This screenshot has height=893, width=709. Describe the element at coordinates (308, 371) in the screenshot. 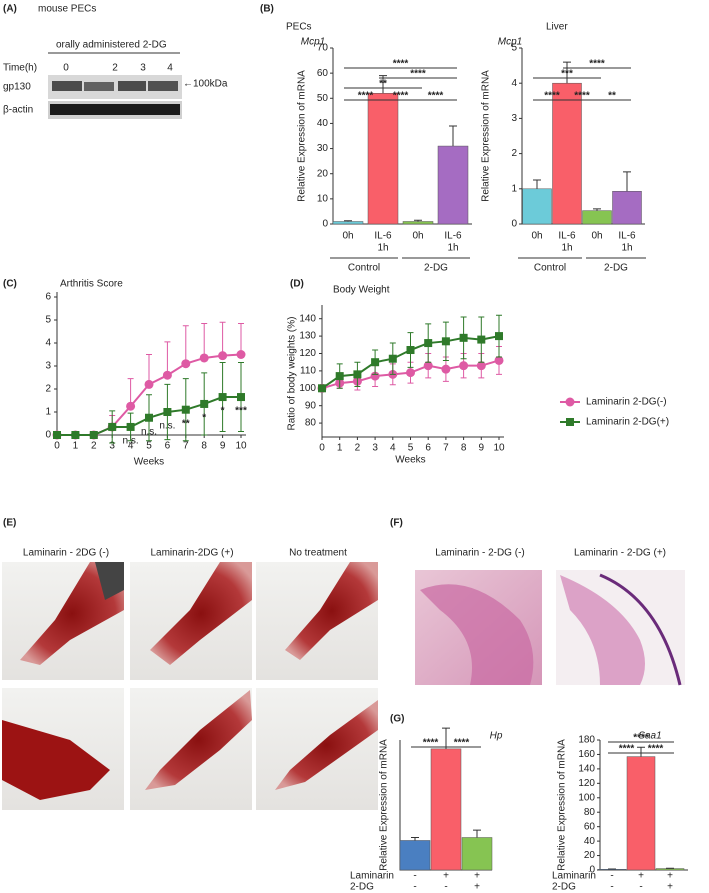

I see `y-tick-label: 110` at that location.